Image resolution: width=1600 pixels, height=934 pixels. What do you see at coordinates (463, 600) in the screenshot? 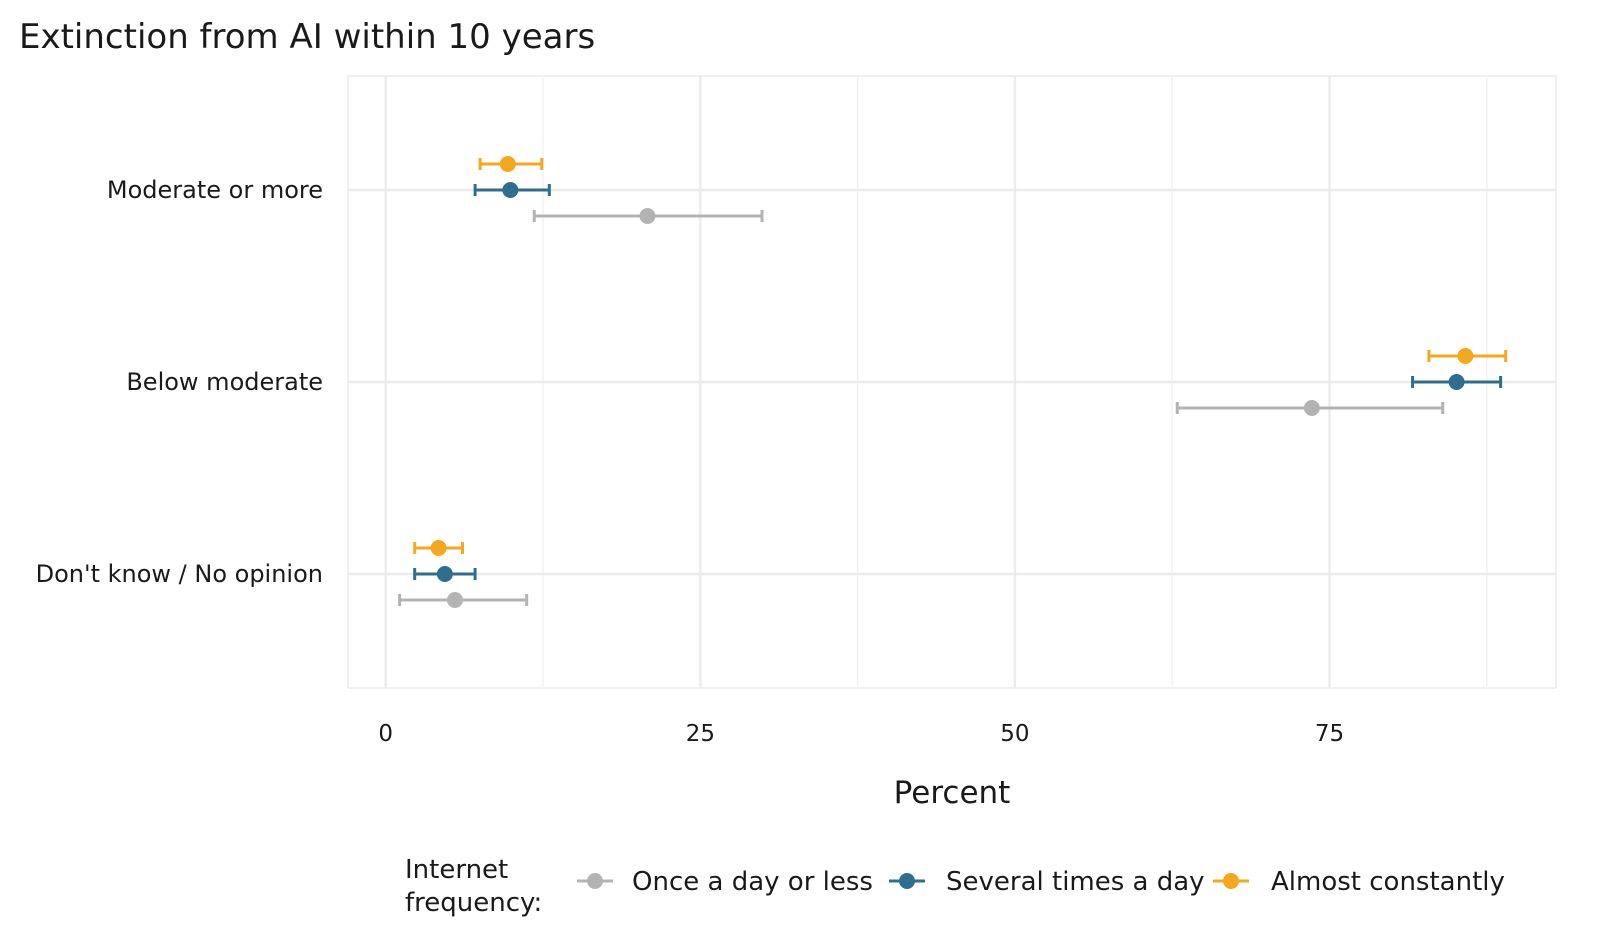
I see `error-bar` at bounding box center [463, 600].